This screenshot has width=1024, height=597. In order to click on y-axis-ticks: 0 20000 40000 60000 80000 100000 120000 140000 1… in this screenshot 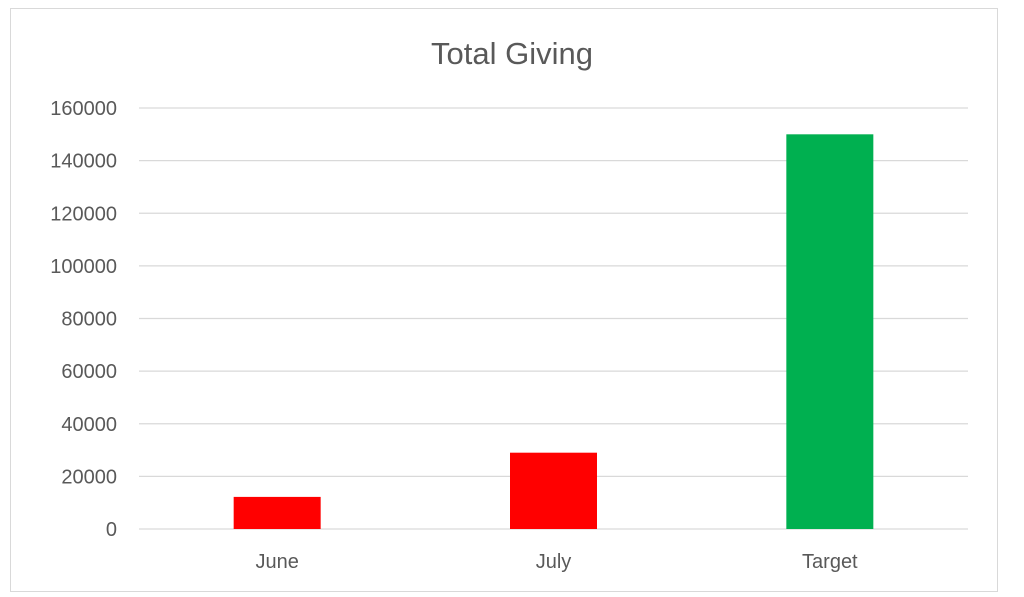, I will do `click(83, 319)`.